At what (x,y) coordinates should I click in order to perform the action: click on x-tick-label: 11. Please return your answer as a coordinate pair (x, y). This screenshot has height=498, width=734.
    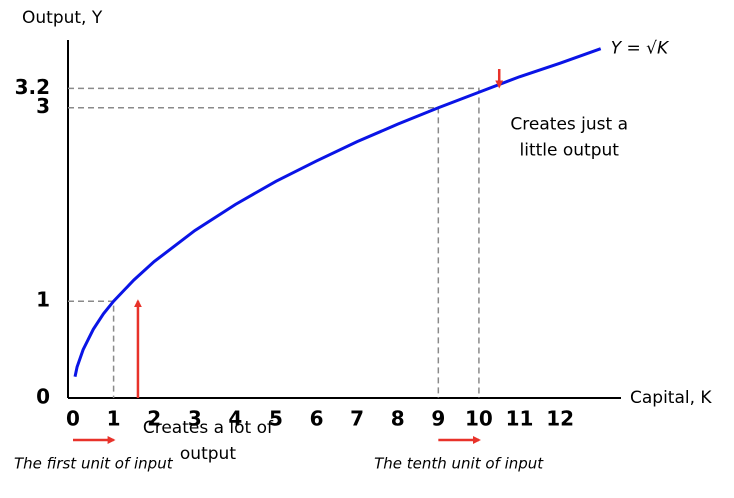
    Looking at the image, I should click on (520, 419).